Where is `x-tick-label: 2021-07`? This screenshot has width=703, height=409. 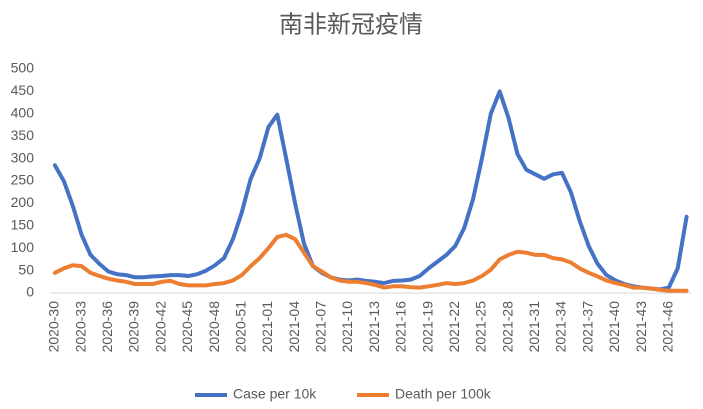
x-tick-label: 2021-07 is located at coordinates (321, 327).